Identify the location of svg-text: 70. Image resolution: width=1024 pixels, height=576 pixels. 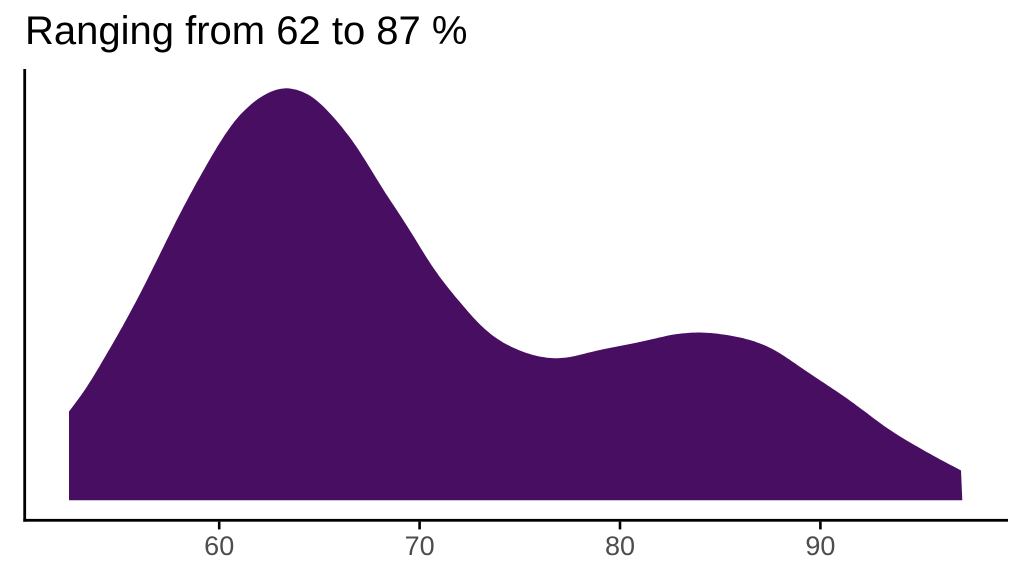
(420, 546).